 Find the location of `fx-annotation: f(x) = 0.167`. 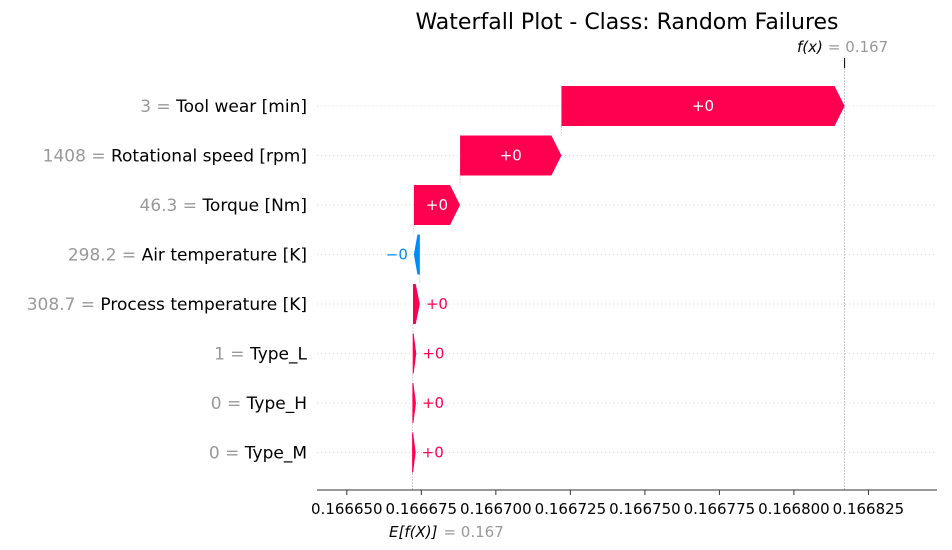

fx-annotation: f(x) = 0.167 is located at coordinates (842, 47).